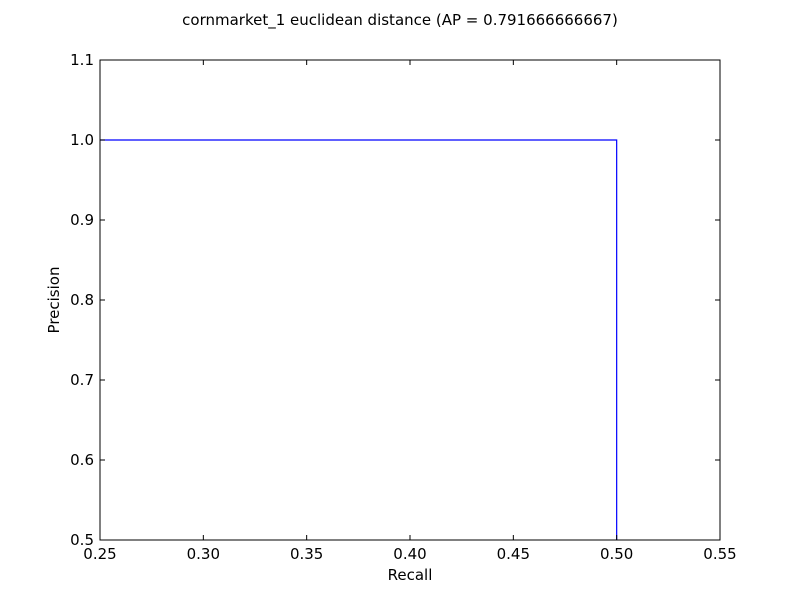 The width and height of the screenshot is (800, 600). Describe the element at coordinates (82, 460) in the screenshot. I see `y-tick-label: 0.6` at that location.